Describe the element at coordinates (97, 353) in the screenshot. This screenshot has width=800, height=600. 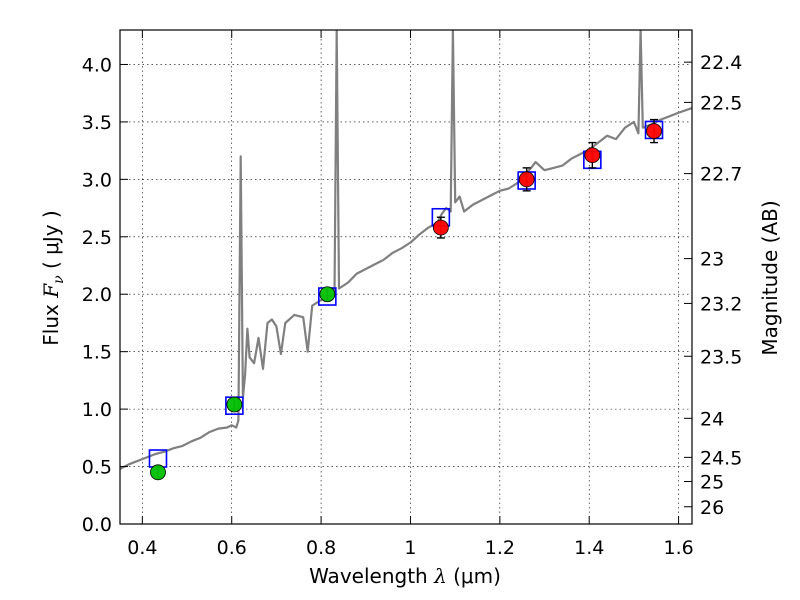
I see `y-tick-label: 1.5` at that location.